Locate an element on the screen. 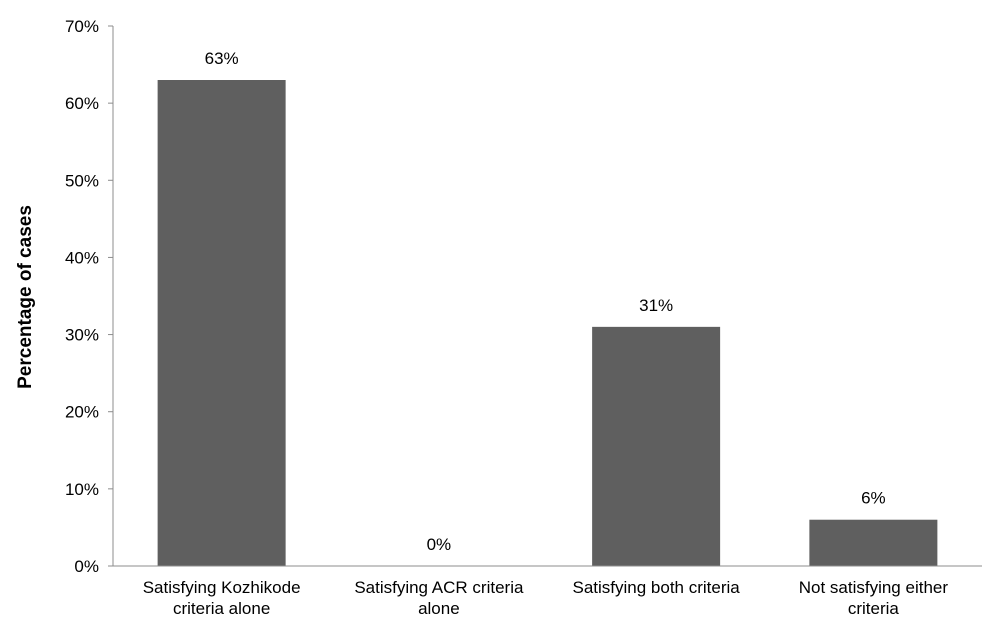 This screenshot has height=624, width=1000. y-tick-label: 60% is located at coordinates (82, 103).